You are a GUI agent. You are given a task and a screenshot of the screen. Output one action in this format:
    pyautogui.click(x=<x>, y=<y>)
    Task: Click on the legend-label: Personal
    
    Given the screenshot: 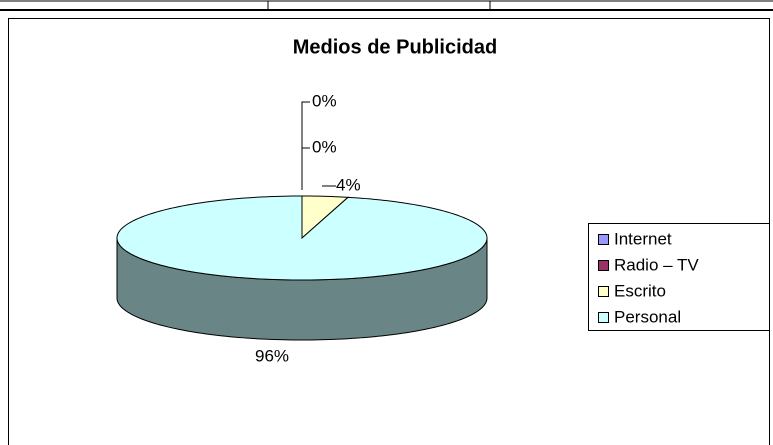 What is the action you would take?
    pyautogui.click(x=647, y=316)
    